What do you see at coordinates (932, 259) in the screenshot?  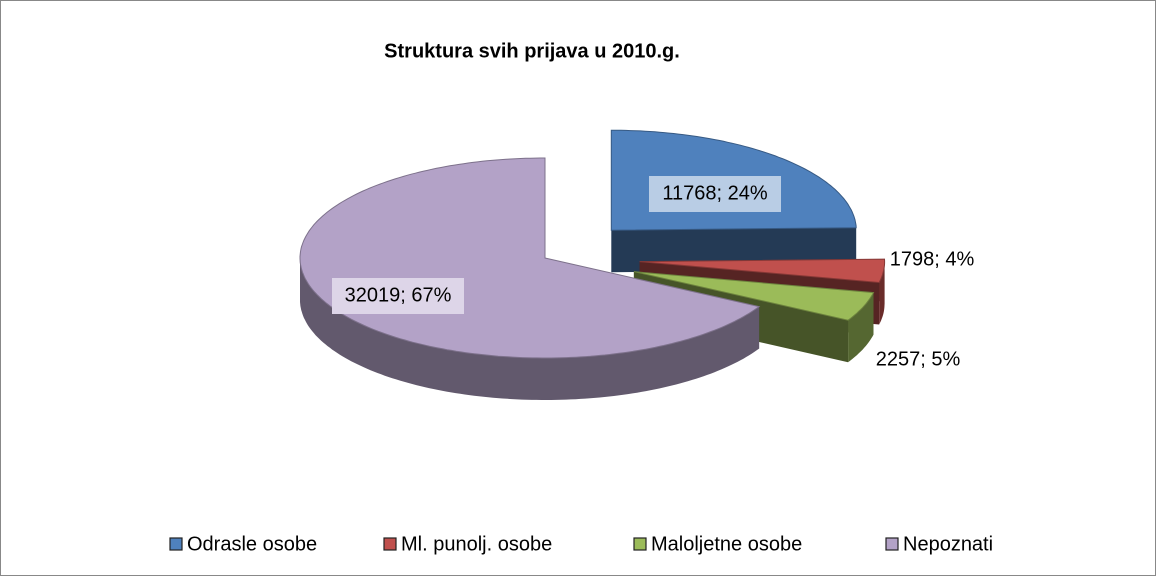 I see `data-label: 1798; 4%` at bounding box center [932, 259].